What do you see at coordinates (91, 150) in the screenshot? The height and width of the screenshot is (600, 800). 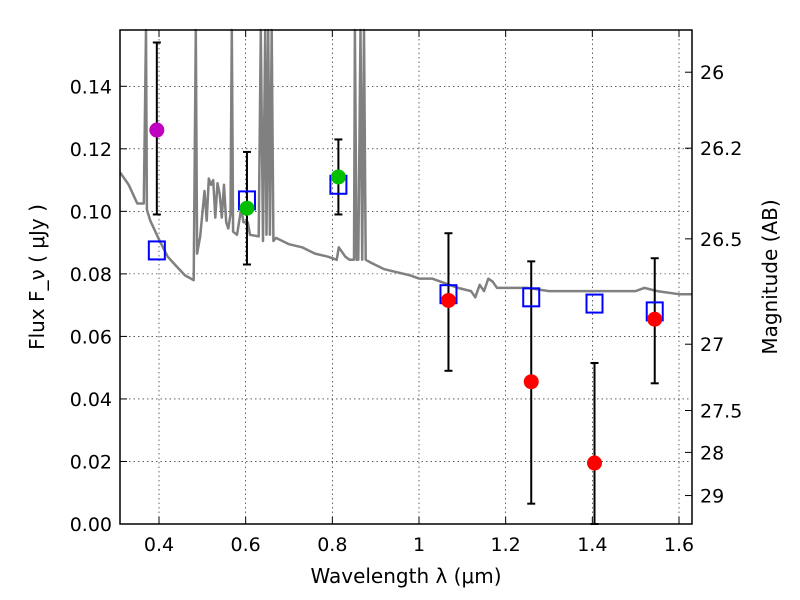 I see `y-tick-label: 0.12` at bounding box center [91, 150].